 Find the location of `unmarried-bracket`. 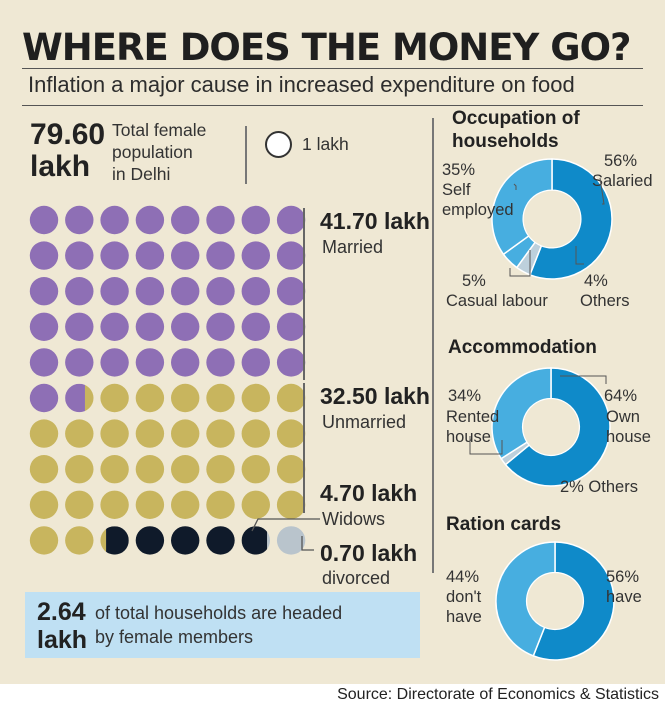

unmarried-bracket is located at coordinates (304, 448).